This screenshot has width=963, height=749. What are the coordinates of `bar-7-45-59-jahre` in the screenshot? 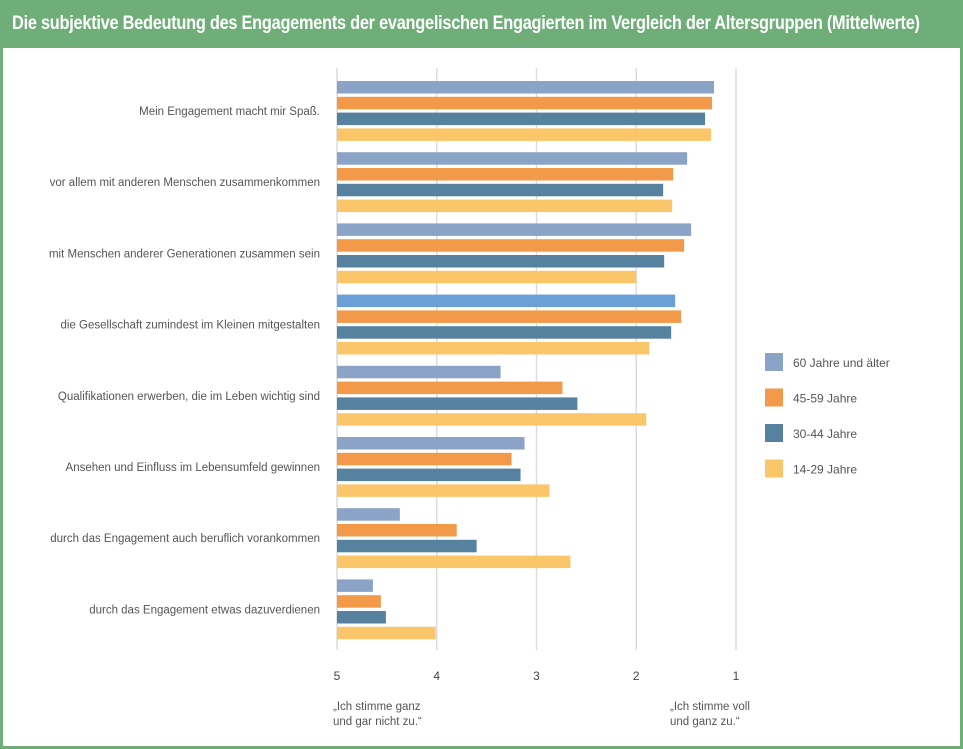 It's located at (397, 530).